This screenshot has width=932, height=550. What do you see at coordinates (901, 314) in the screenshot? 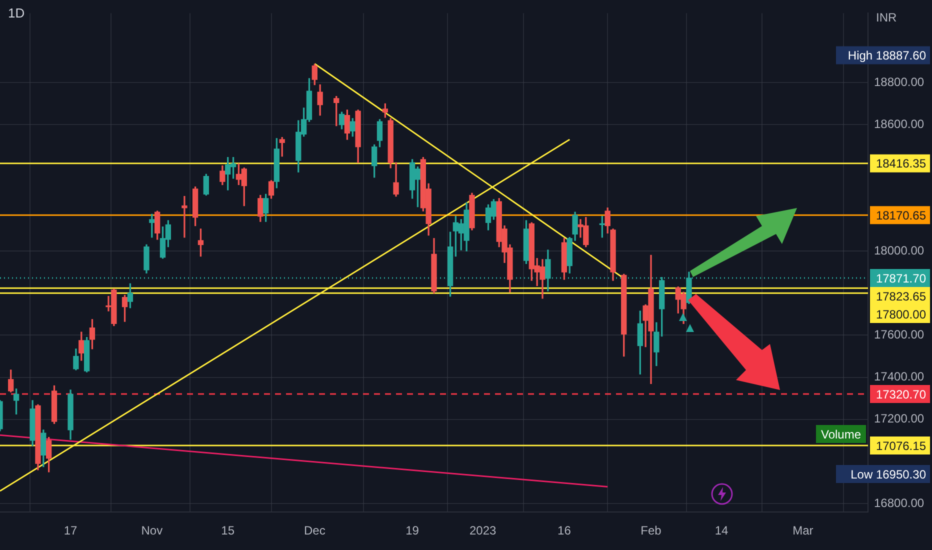
I see `legend-label: 17800.00` at bounding box center [901, 314].